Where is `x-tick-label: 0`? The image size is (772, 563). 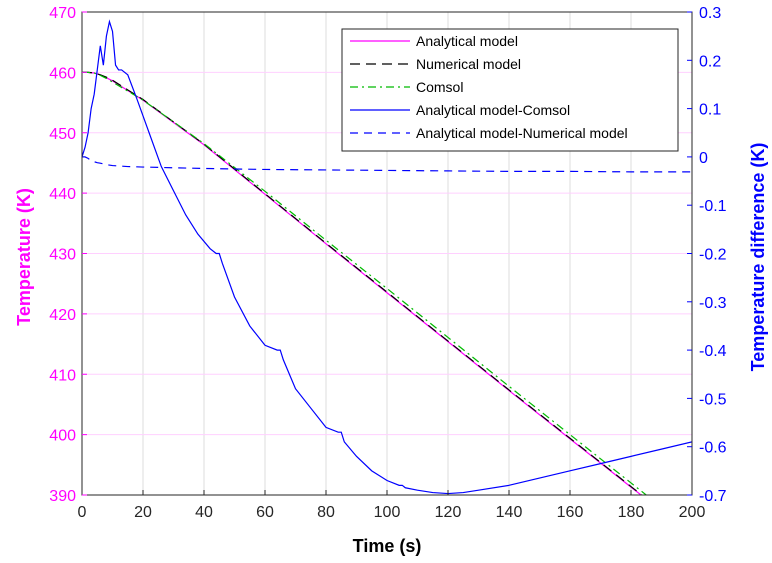 x-tick-label: 0 is located at coordinates (82, 512).